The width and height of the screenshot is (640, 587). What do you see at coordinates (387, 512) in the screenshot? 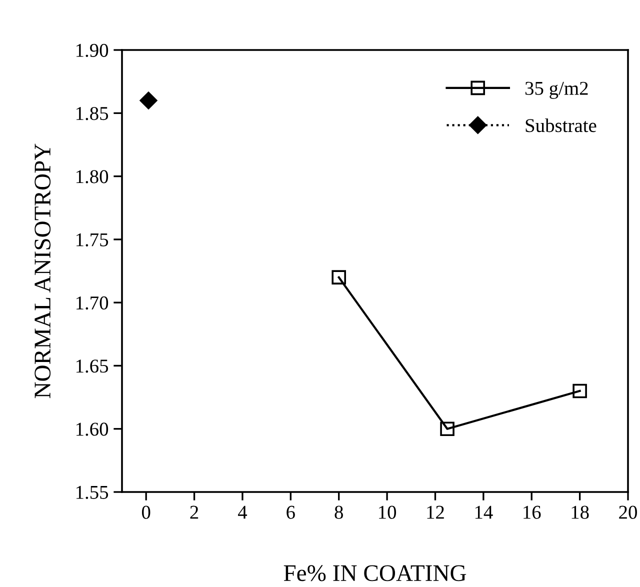
I see `x-tick-label: 10` at bounding box center [387, 512].